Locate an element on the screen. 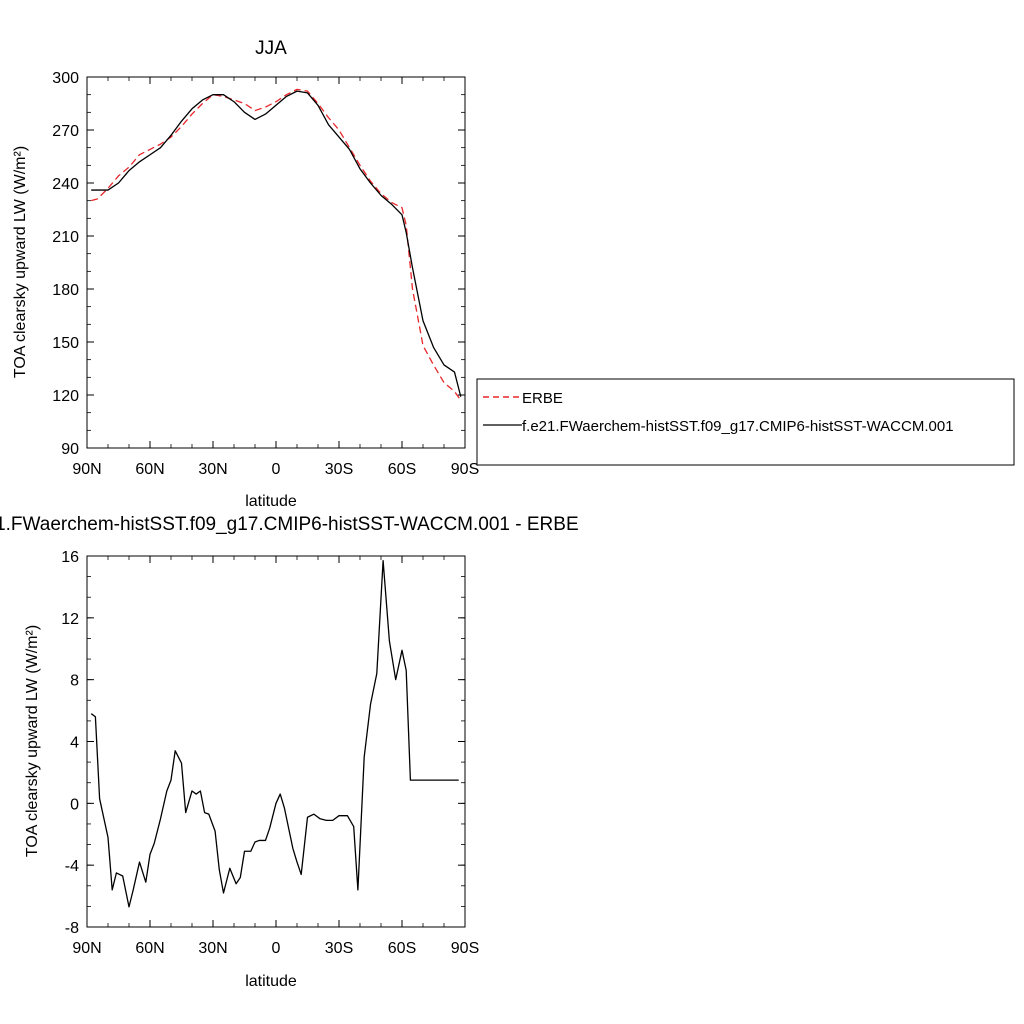 The height and width of the screenshot is (1024, 1024). top-panel-y-tick-label: 150 is located at coordinates (65, 343).